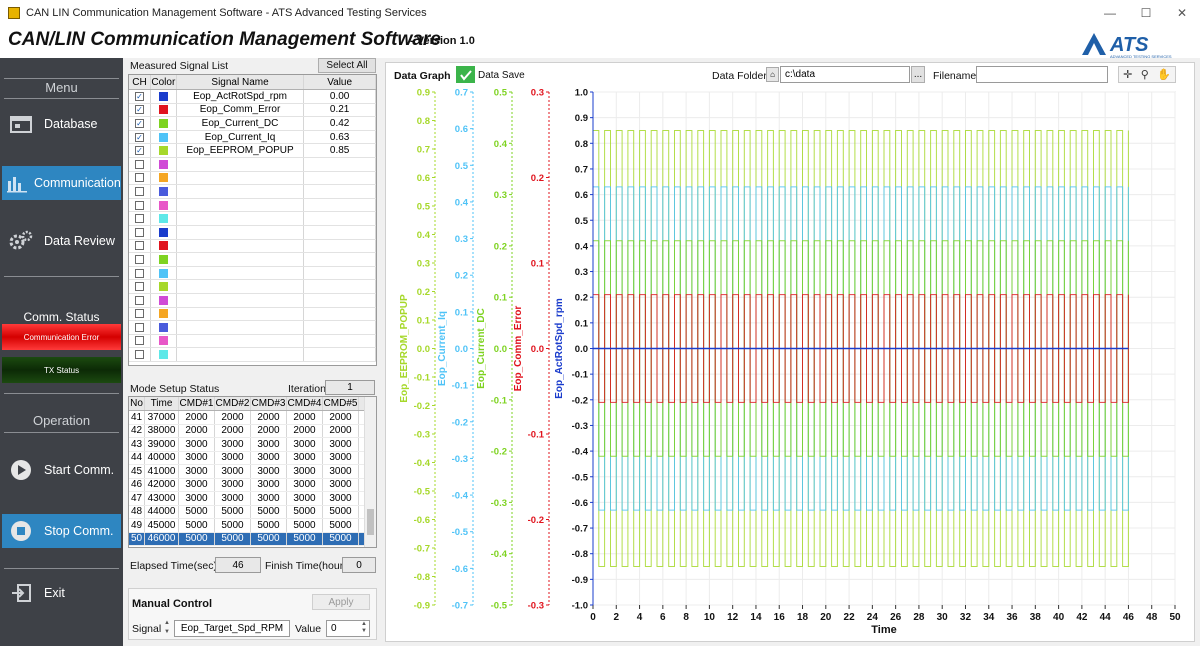 This screenshot has width=1200, height=646. I want to click on signal-row: ✓ Eop_ActRotSpd_rpm 0.00, so click(252, 97).